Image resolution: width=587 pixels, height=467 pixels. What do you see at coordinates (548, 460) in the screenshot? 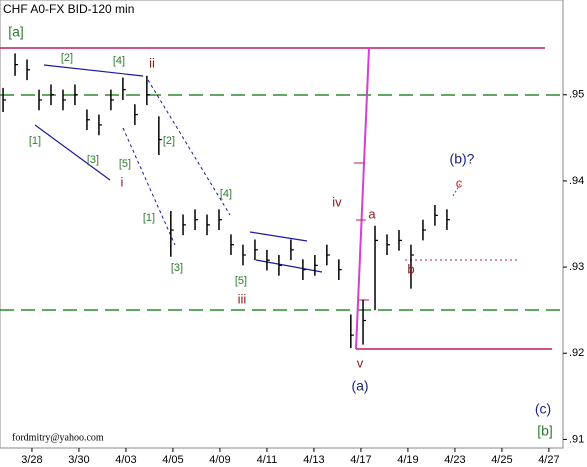
I see `x-tick-label: 4/27` at bounding box center [548, 460].